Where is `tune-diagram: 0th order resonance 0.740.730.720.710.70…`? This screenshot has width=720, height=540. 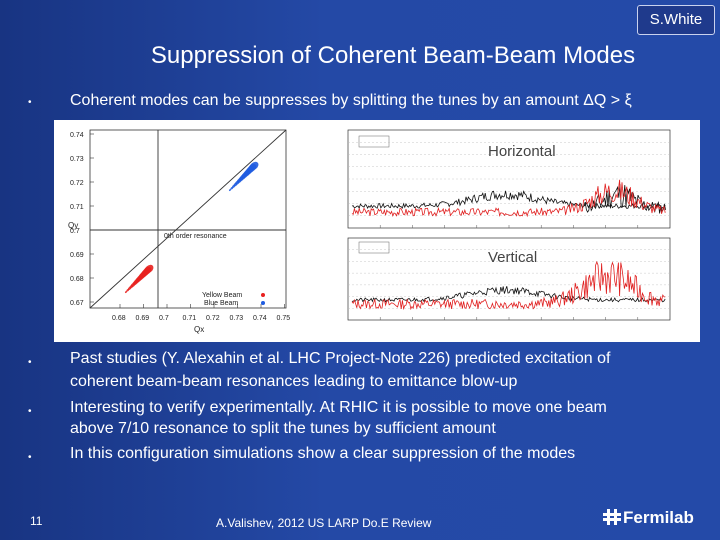 tune-diagram: 0th order resonance 0.740.730.720.710.70… is located at coordinates (179, 231).